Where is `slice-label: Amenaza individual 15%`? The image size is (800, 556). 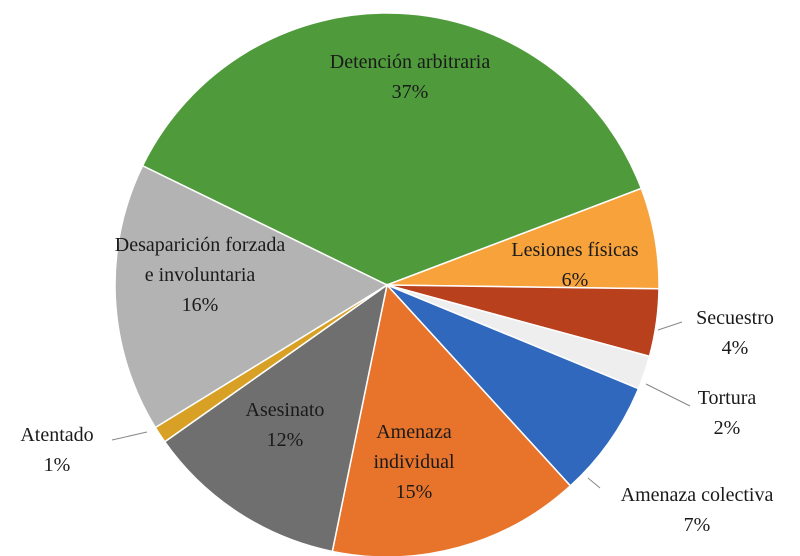
slice-label: Amenaza individual 15% is located at coordinates (414, 462).